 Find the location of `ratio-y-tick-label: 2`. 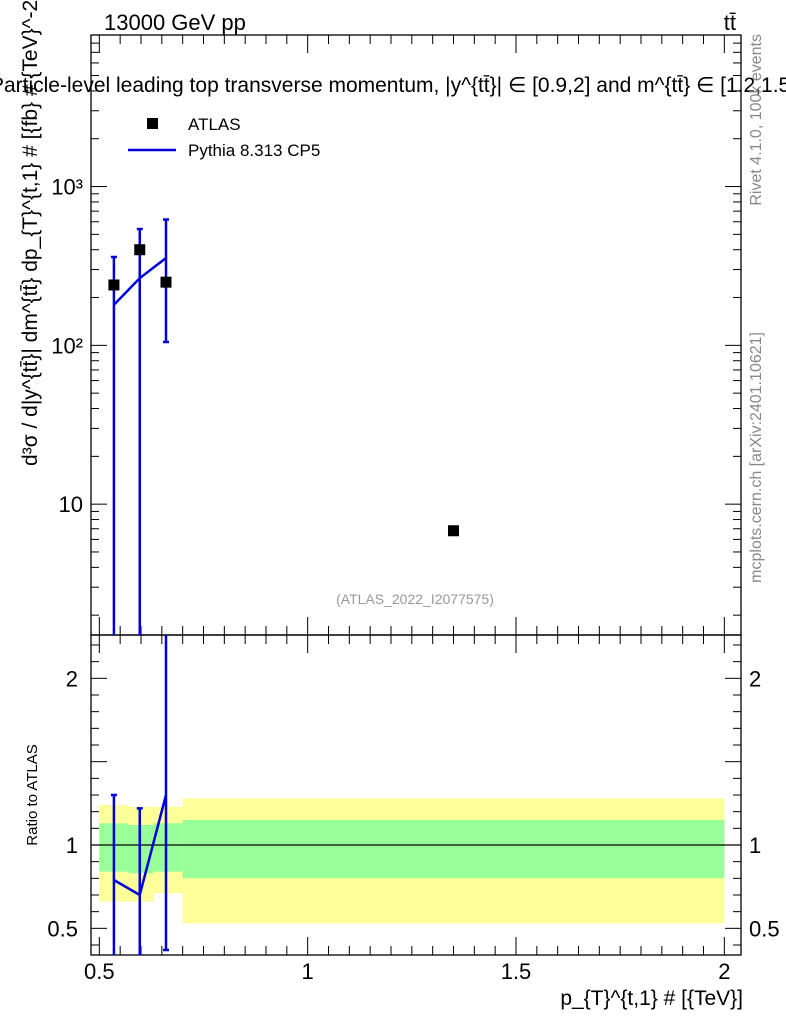

ratio-y-tick-label: 2 is located at coordinates (72, 678).